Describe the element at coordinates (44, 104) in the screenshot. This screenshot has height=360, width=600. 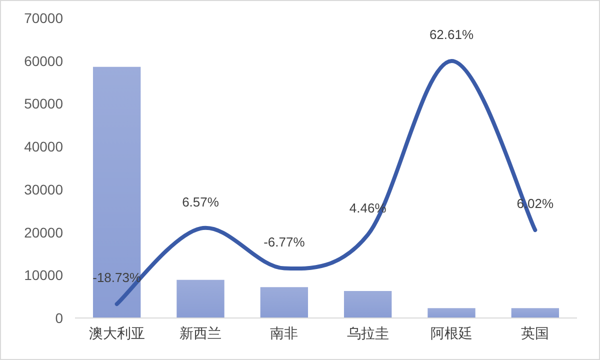
I see `y-tick-label: 50000` at that location.